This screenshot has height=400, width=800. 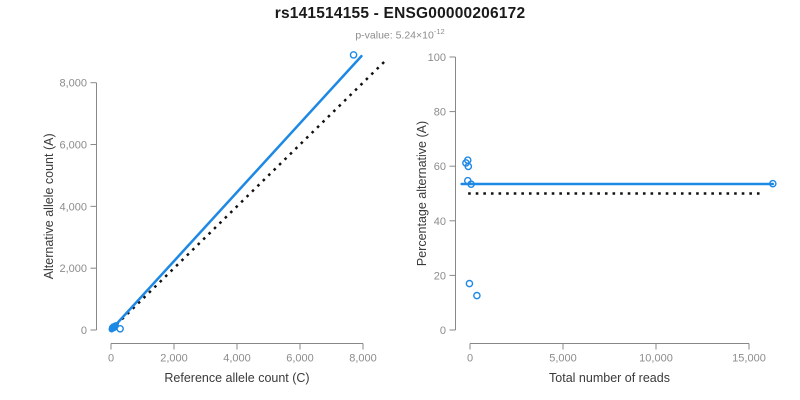 What do you see at coordinates (563, 359) in the screenshot?
I see `x-tick-label: 5,000` at bounding box center [563, 359].